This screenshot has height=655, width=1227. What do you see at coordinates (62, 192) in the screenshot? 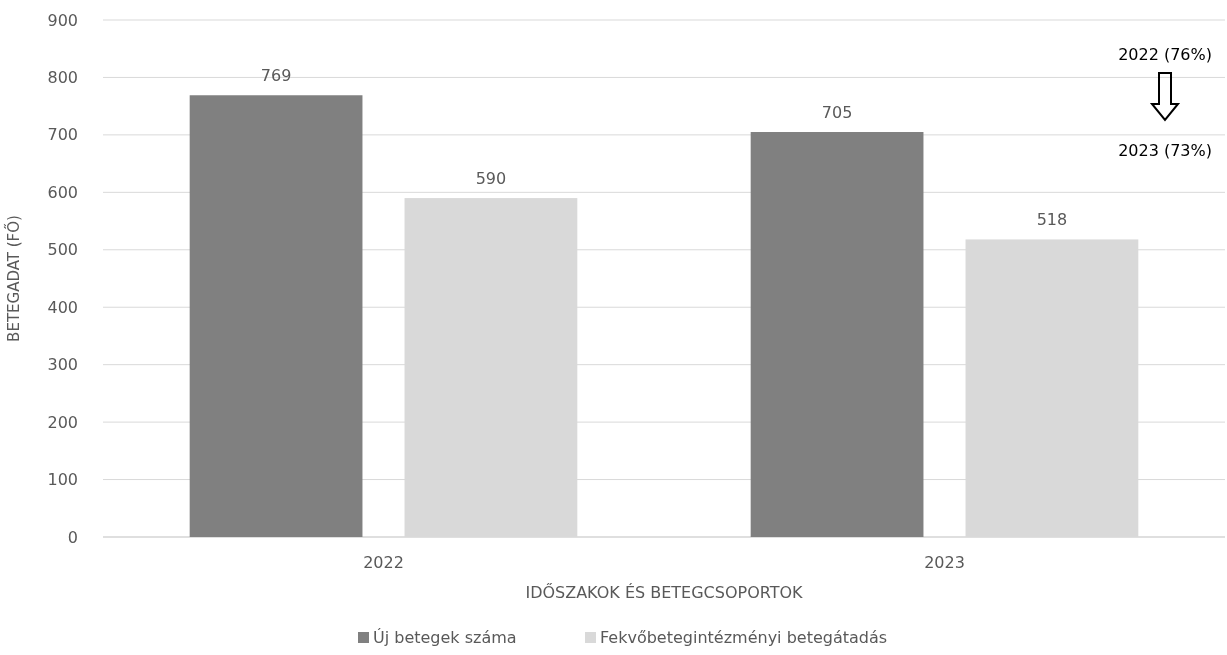
I see `y-tick-label: 600` at bounding box center [62, 192].